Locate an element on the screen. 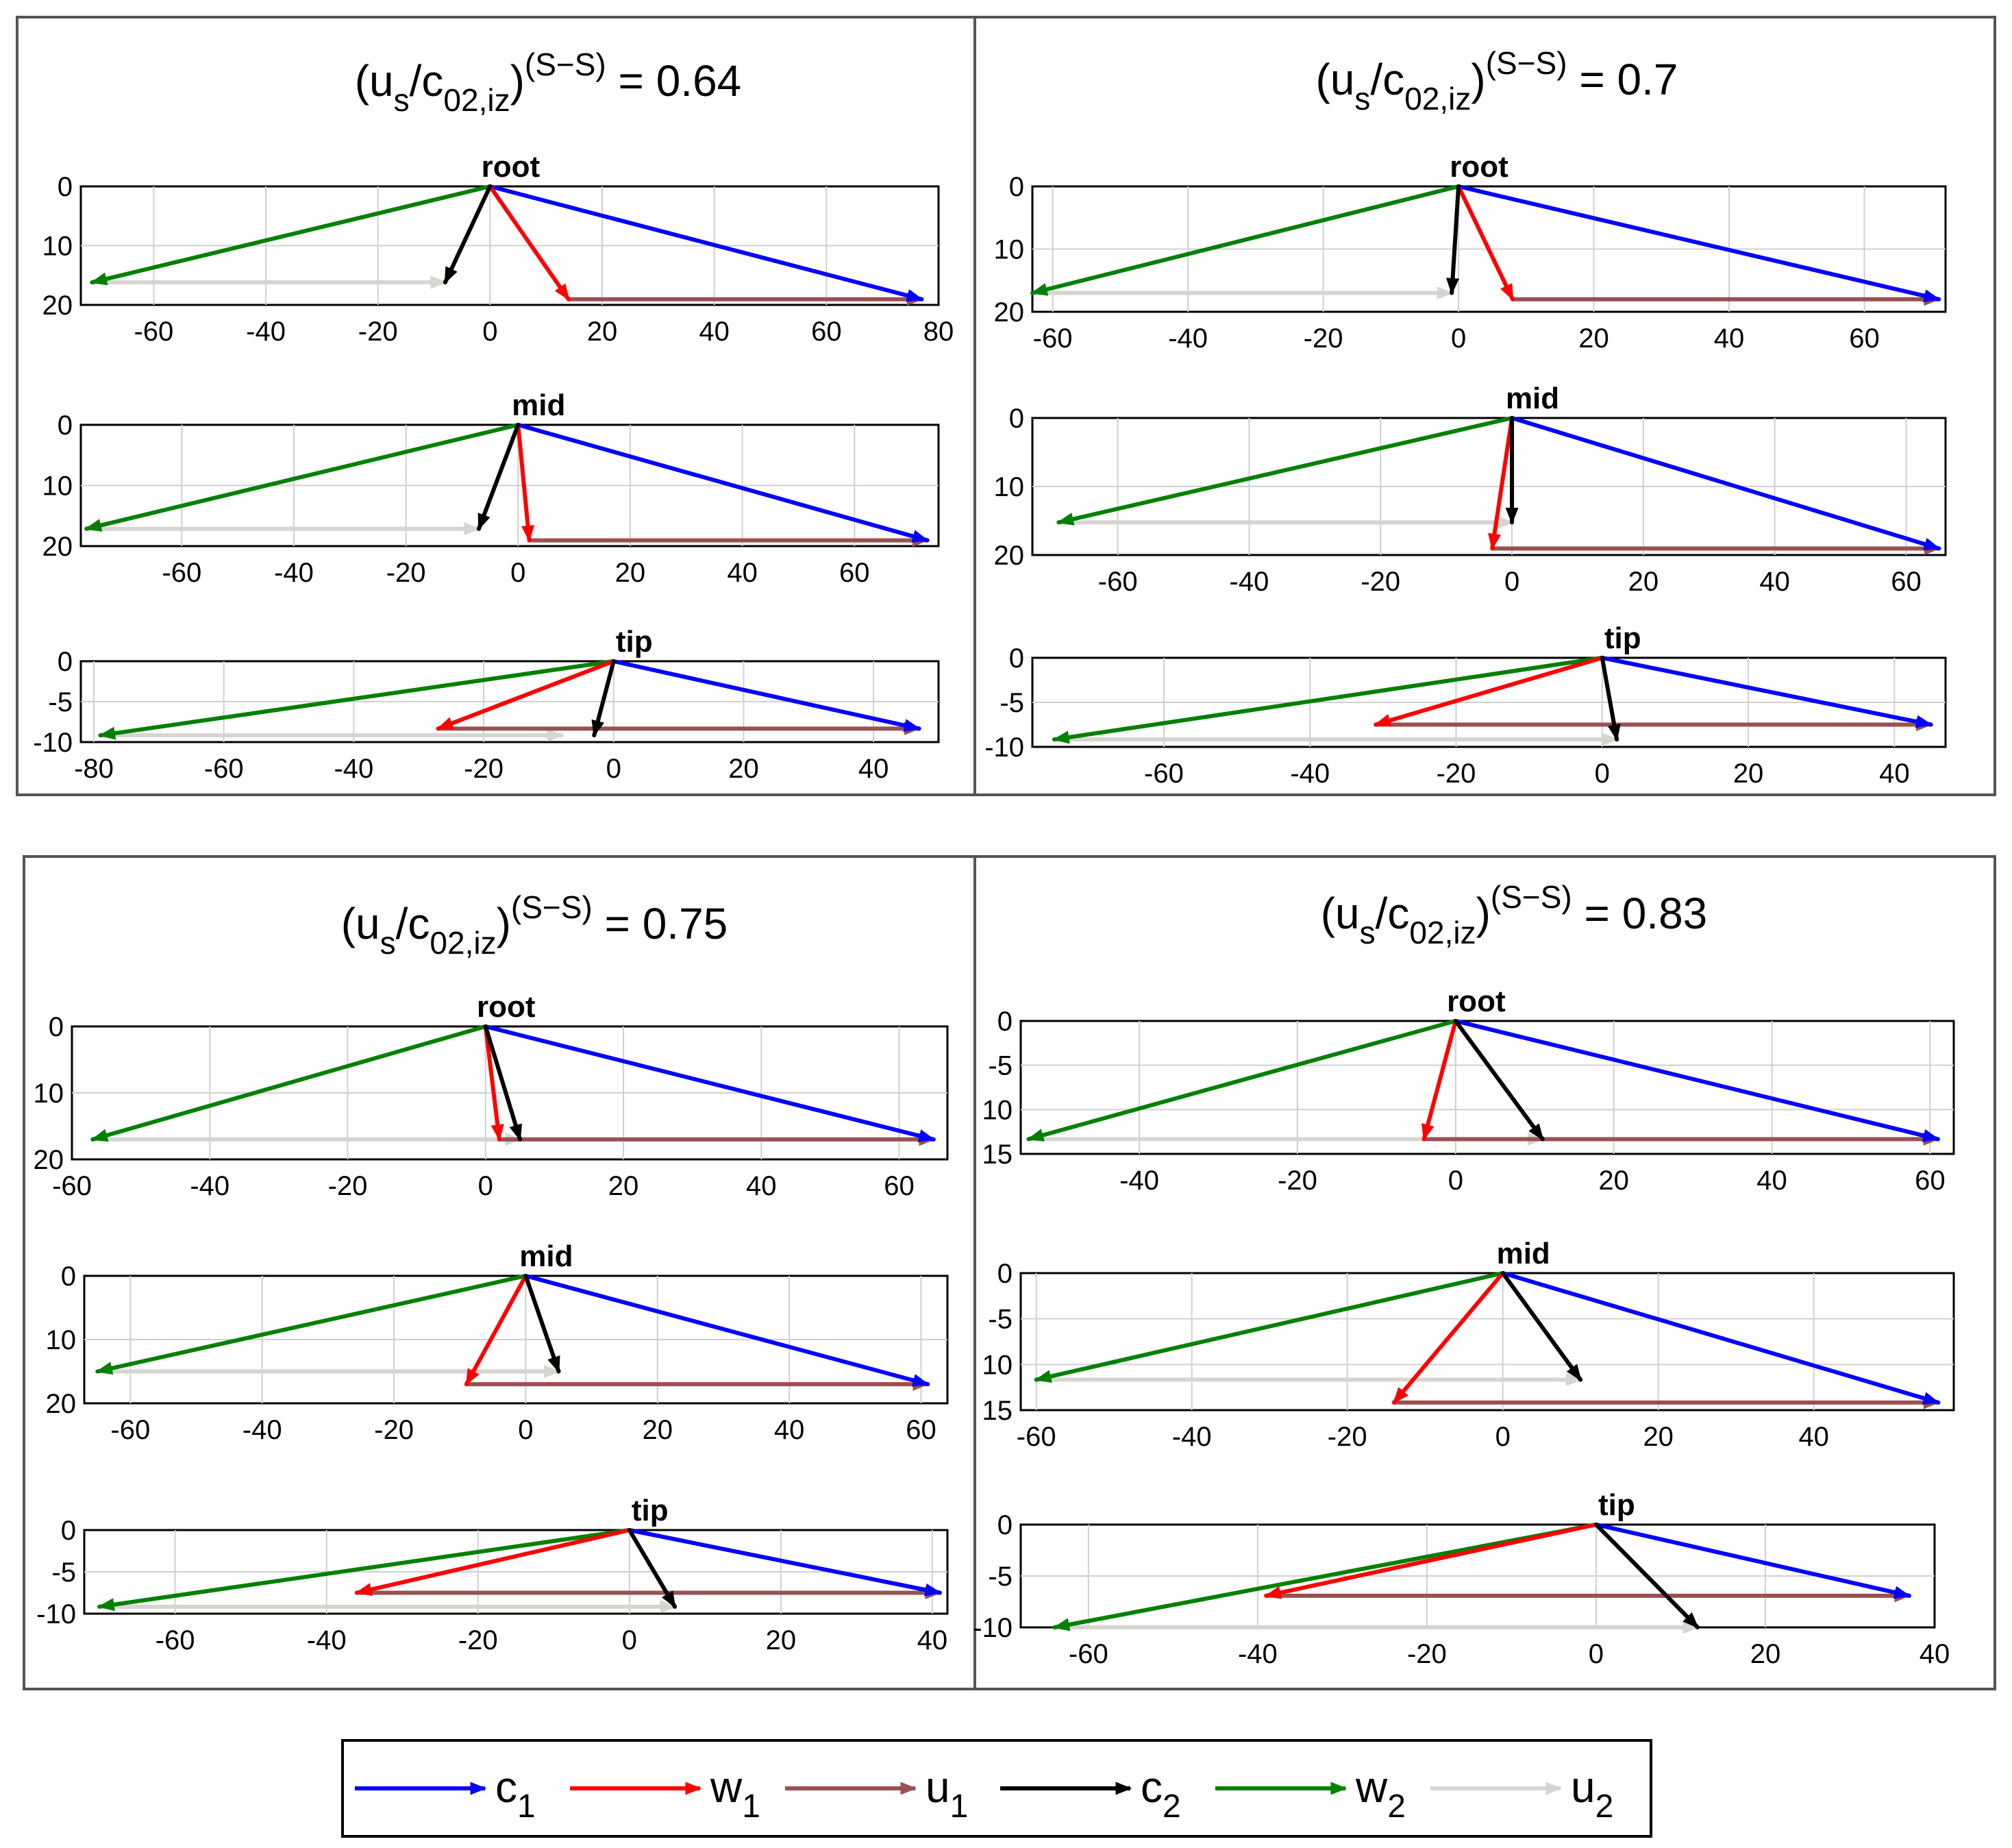 The width and height of the screenshot is (2012, 1848). subplot-mid: -60 -40 -20 0 20 40 0 -5 10 15 mid is located at coordinates (1468, 1344).